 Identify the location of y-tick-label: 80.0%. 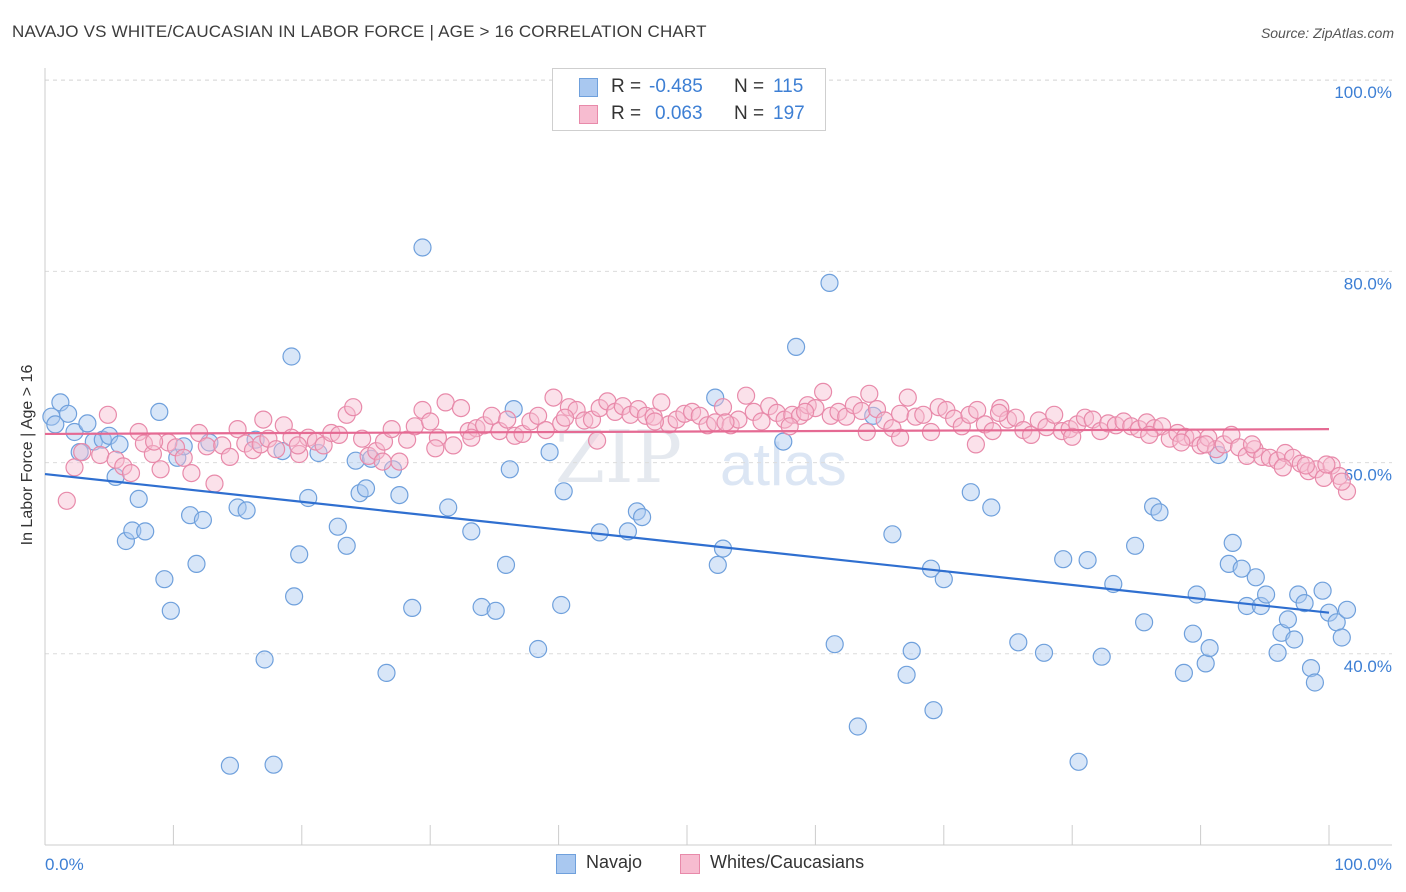
(1368, 283).